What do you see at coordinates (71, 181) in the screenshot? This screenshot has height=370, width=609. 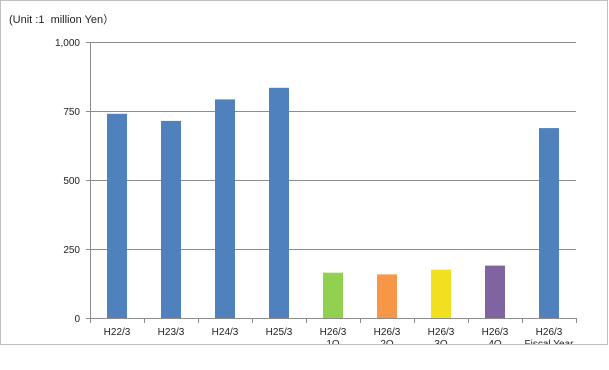 I see `y-tick-label: 500` at bounding box center [71, 181].